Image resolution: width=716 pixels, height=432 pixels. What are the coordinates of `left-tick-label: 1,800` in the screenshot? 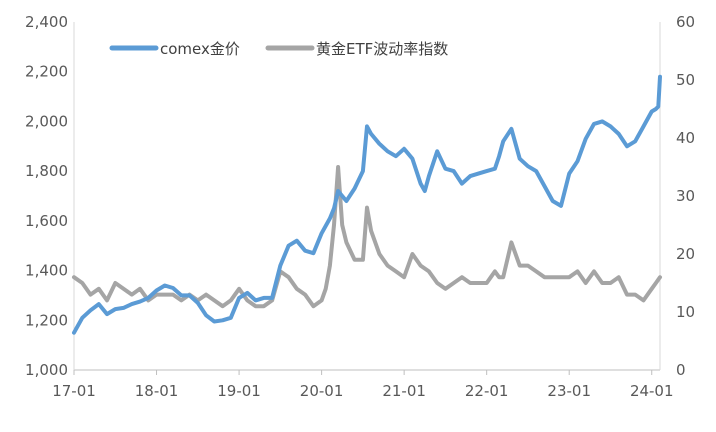 It's located at (46, 171).